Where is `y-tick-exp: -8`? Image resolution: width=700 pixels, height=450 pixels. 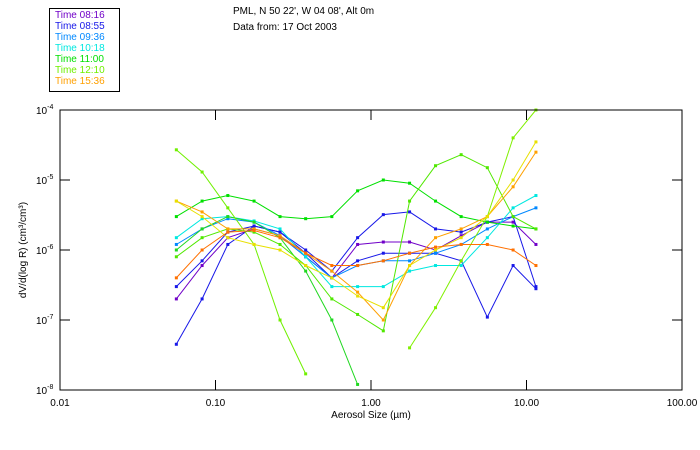 y-tick-exp: -8 is located at coordinates (50, 387).